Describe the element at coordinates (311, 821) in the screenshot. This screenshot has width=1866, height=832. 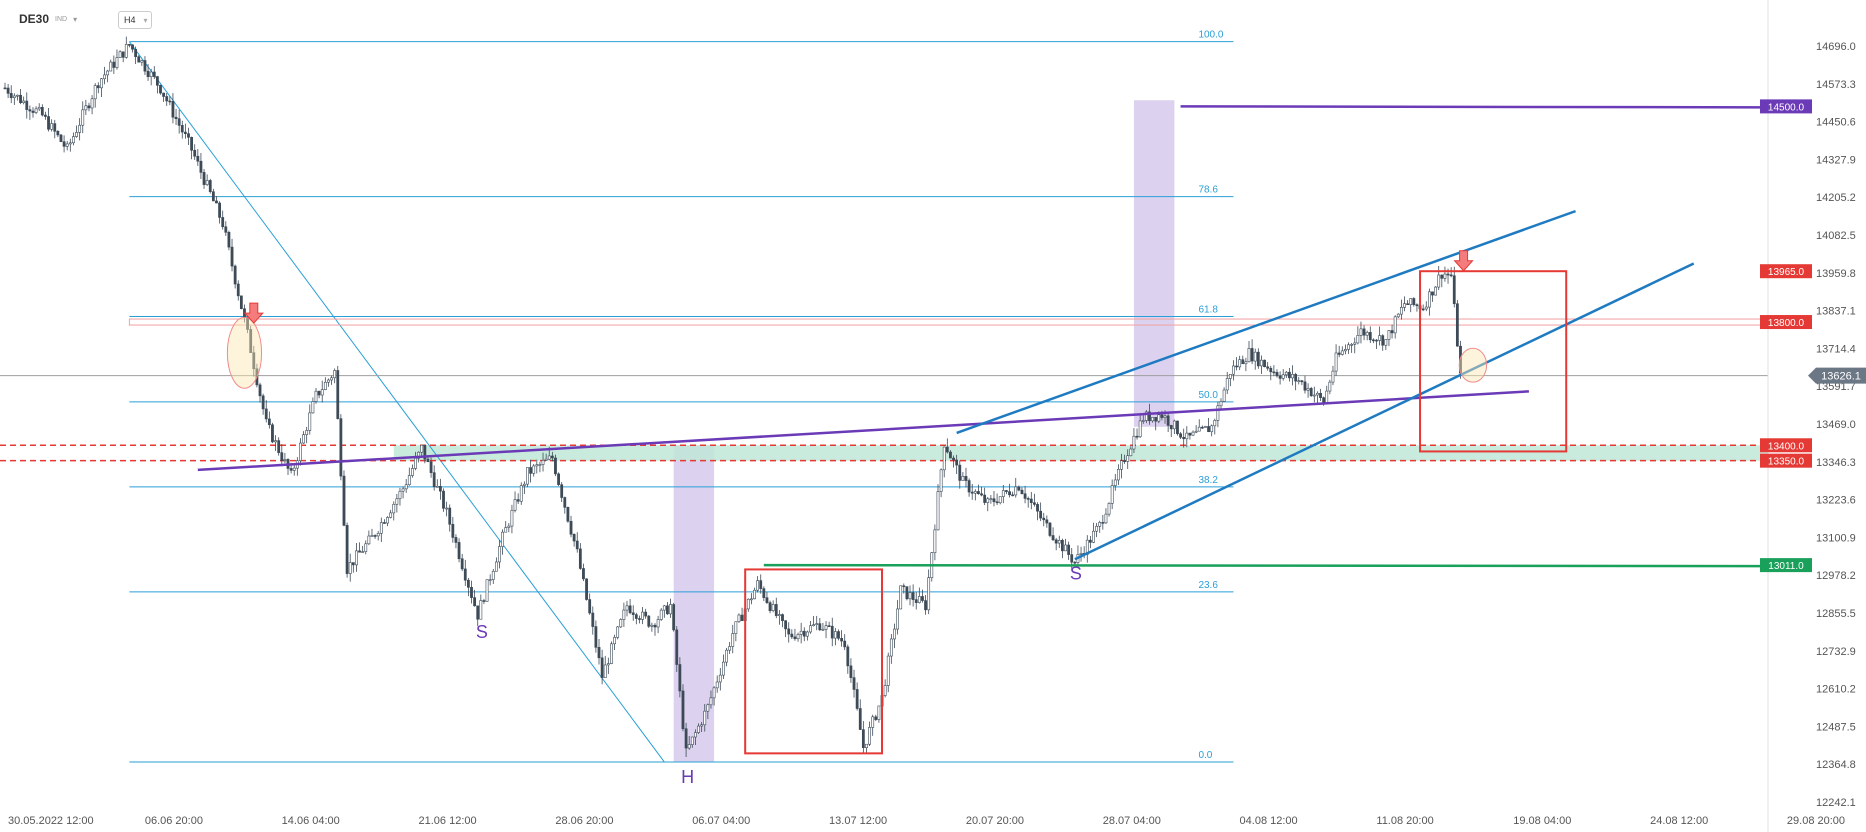
I see `x-tick-label: 14.06 04:00` at that location.